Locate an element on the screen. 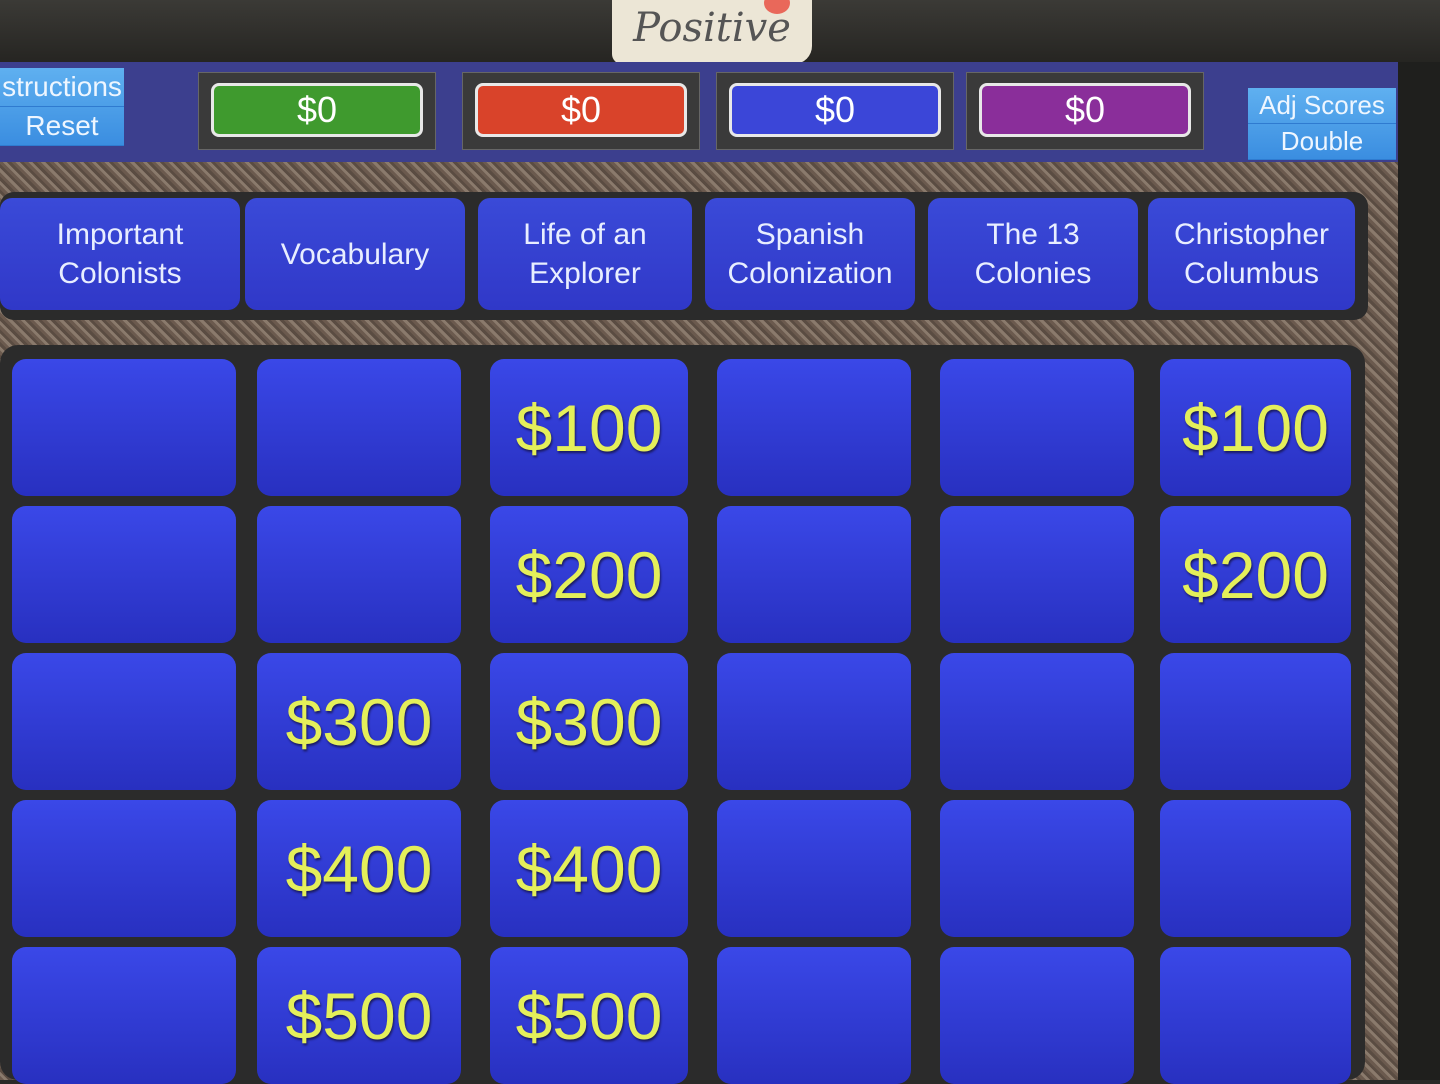 This screenshot has width=1440, height=1084. category-header: The 13 Colonies is located at coordinates (1033, 254).